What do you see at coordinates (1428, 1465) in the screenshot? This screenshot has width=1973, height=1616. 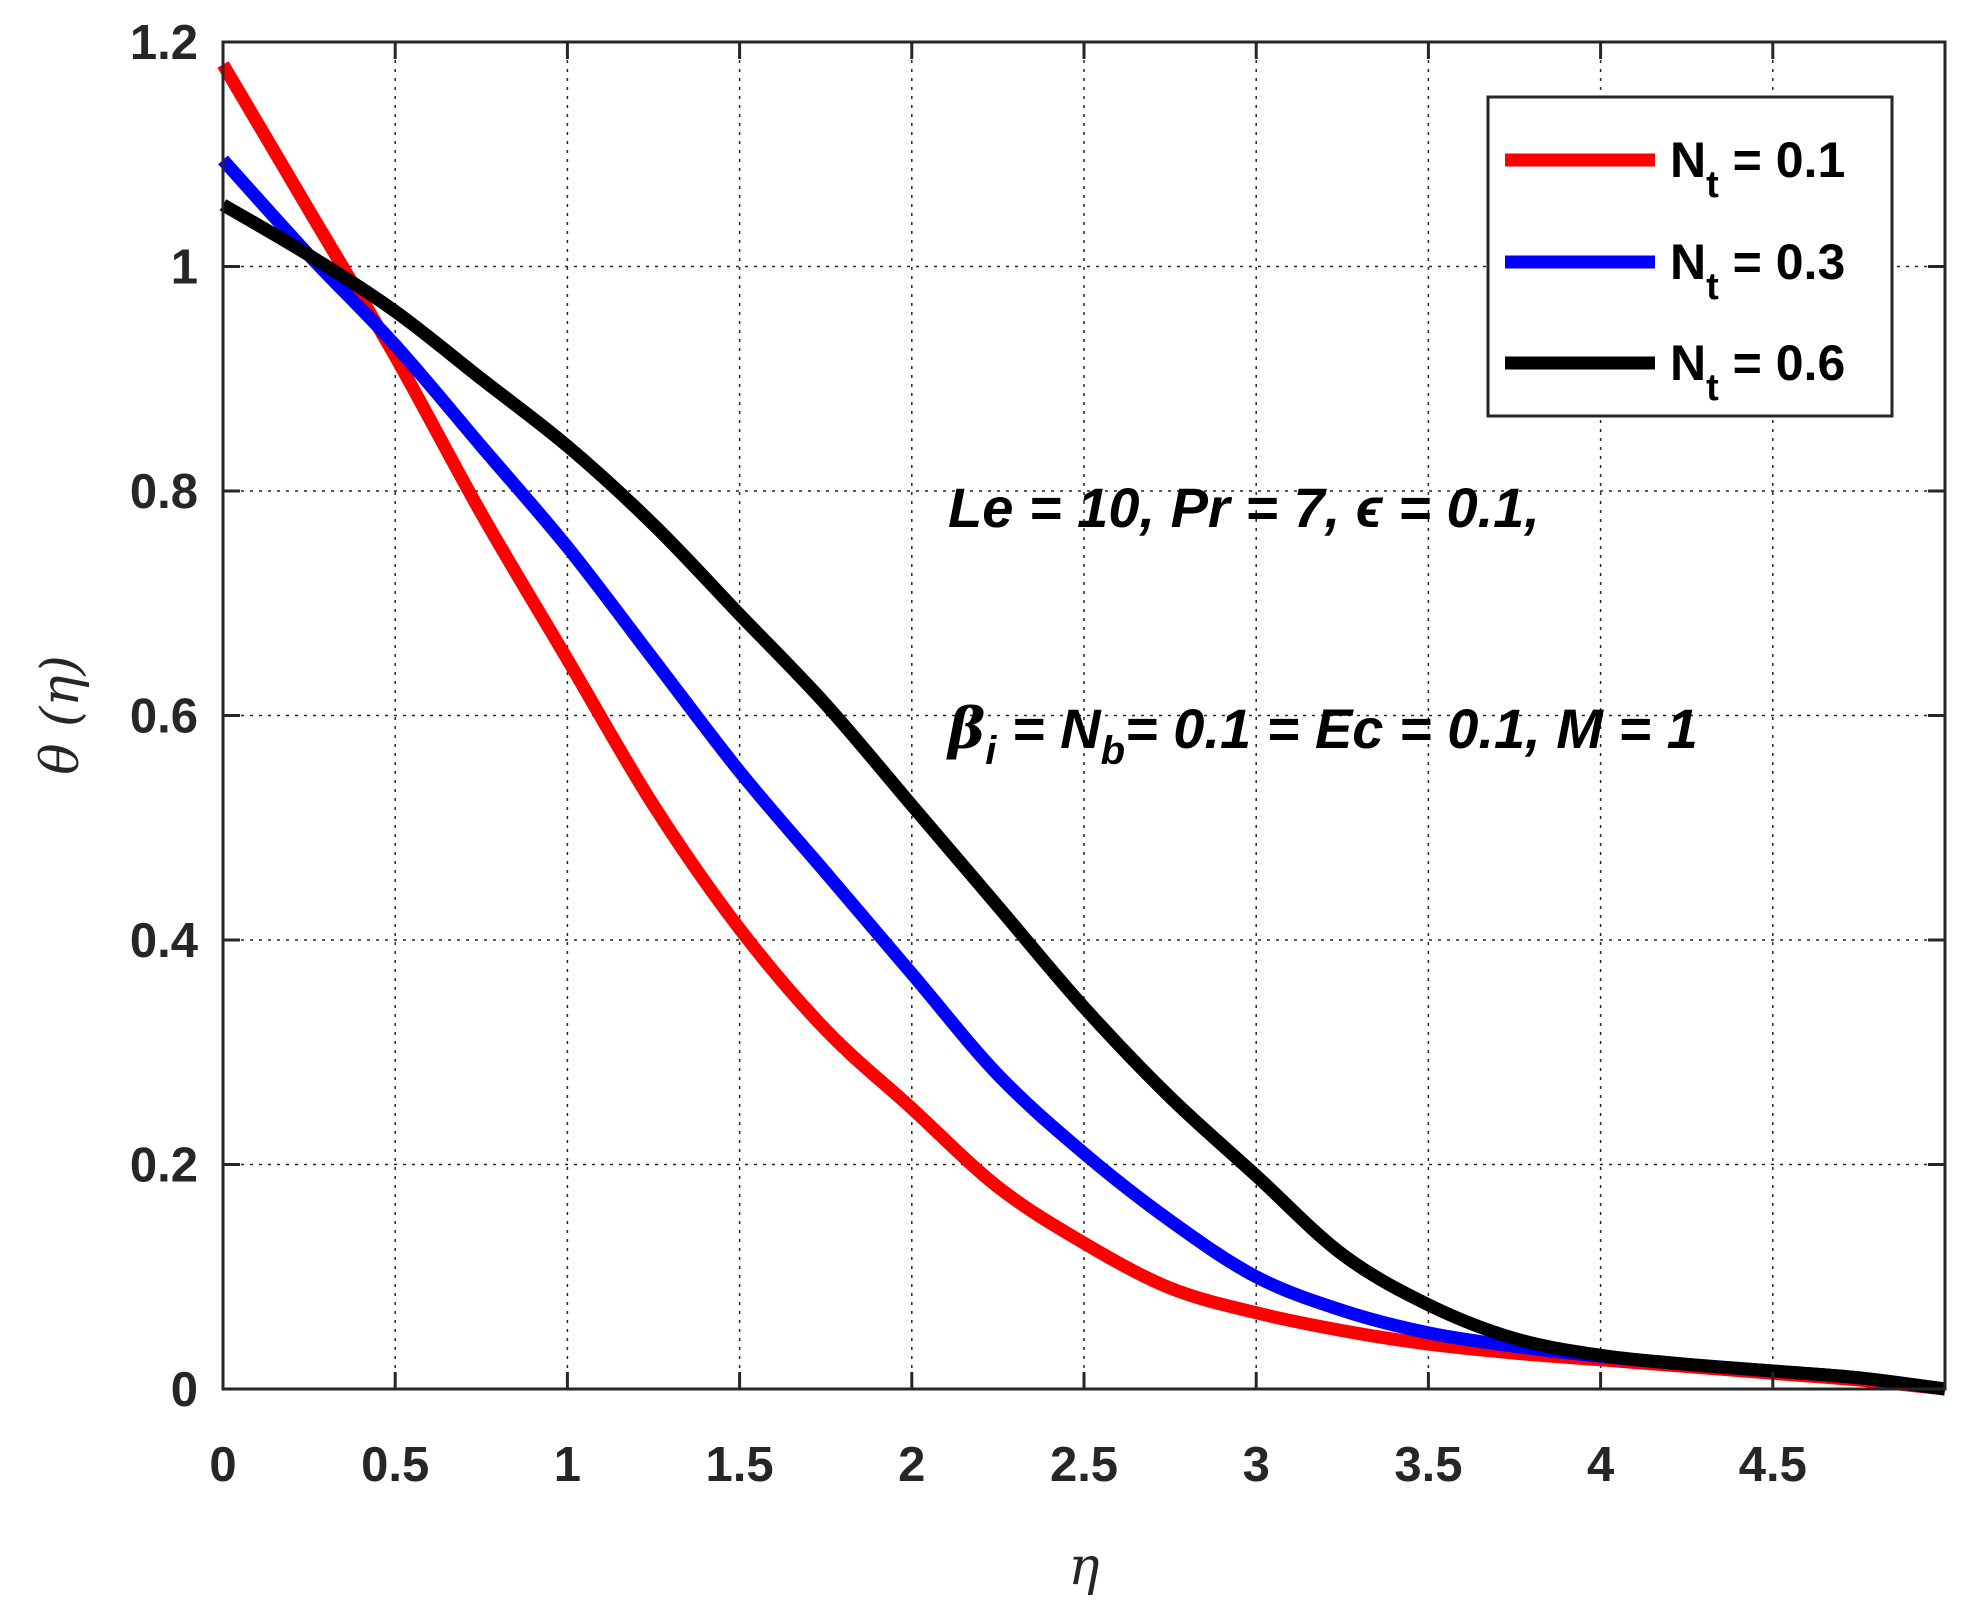 I see `x-tick-label: 3.5` at bounding box center [1428, 1465].